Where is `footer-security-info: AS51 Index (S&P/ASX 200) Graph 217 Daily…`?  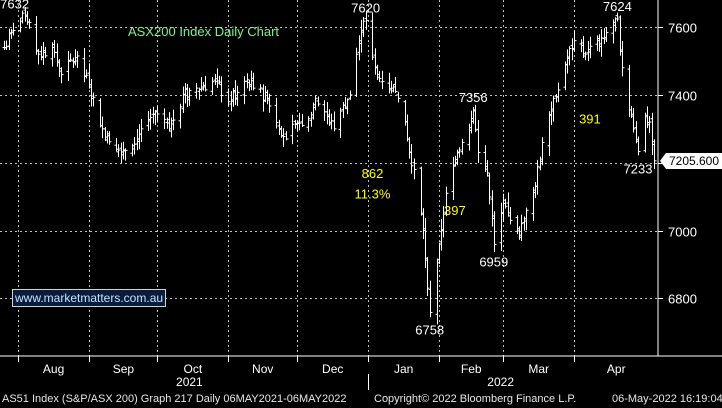 footer-security-info: AS51 Index (S&P/ASX 200) Graph 217 Daily… is located at coordinates (174, 399).